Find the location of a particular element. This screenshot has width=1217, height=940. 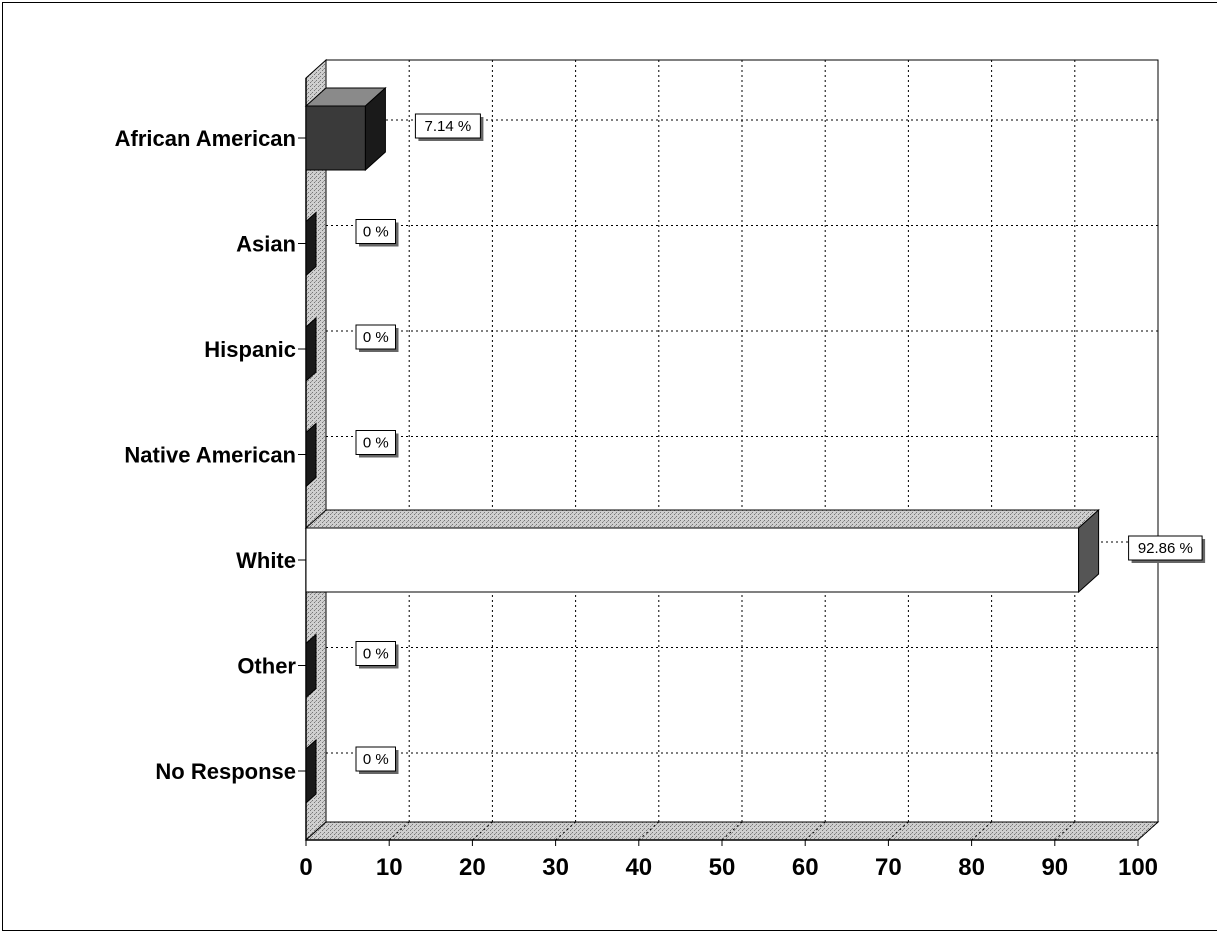

x-tick-label: 30 is located at coordinates (555, 867).